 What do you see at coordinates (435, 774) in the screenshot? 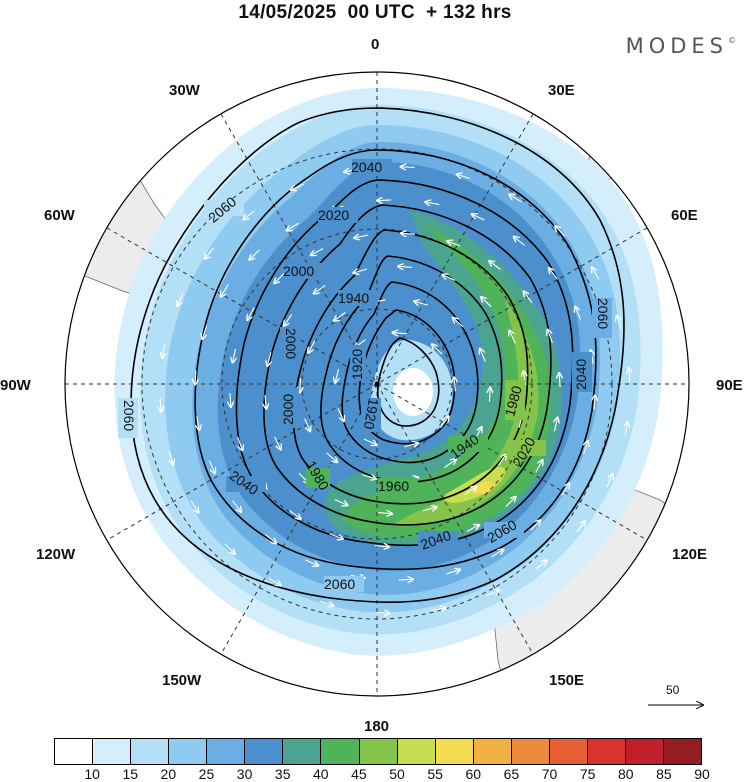
I see `colorbar-label: 55` at bounding box center [435, 774].